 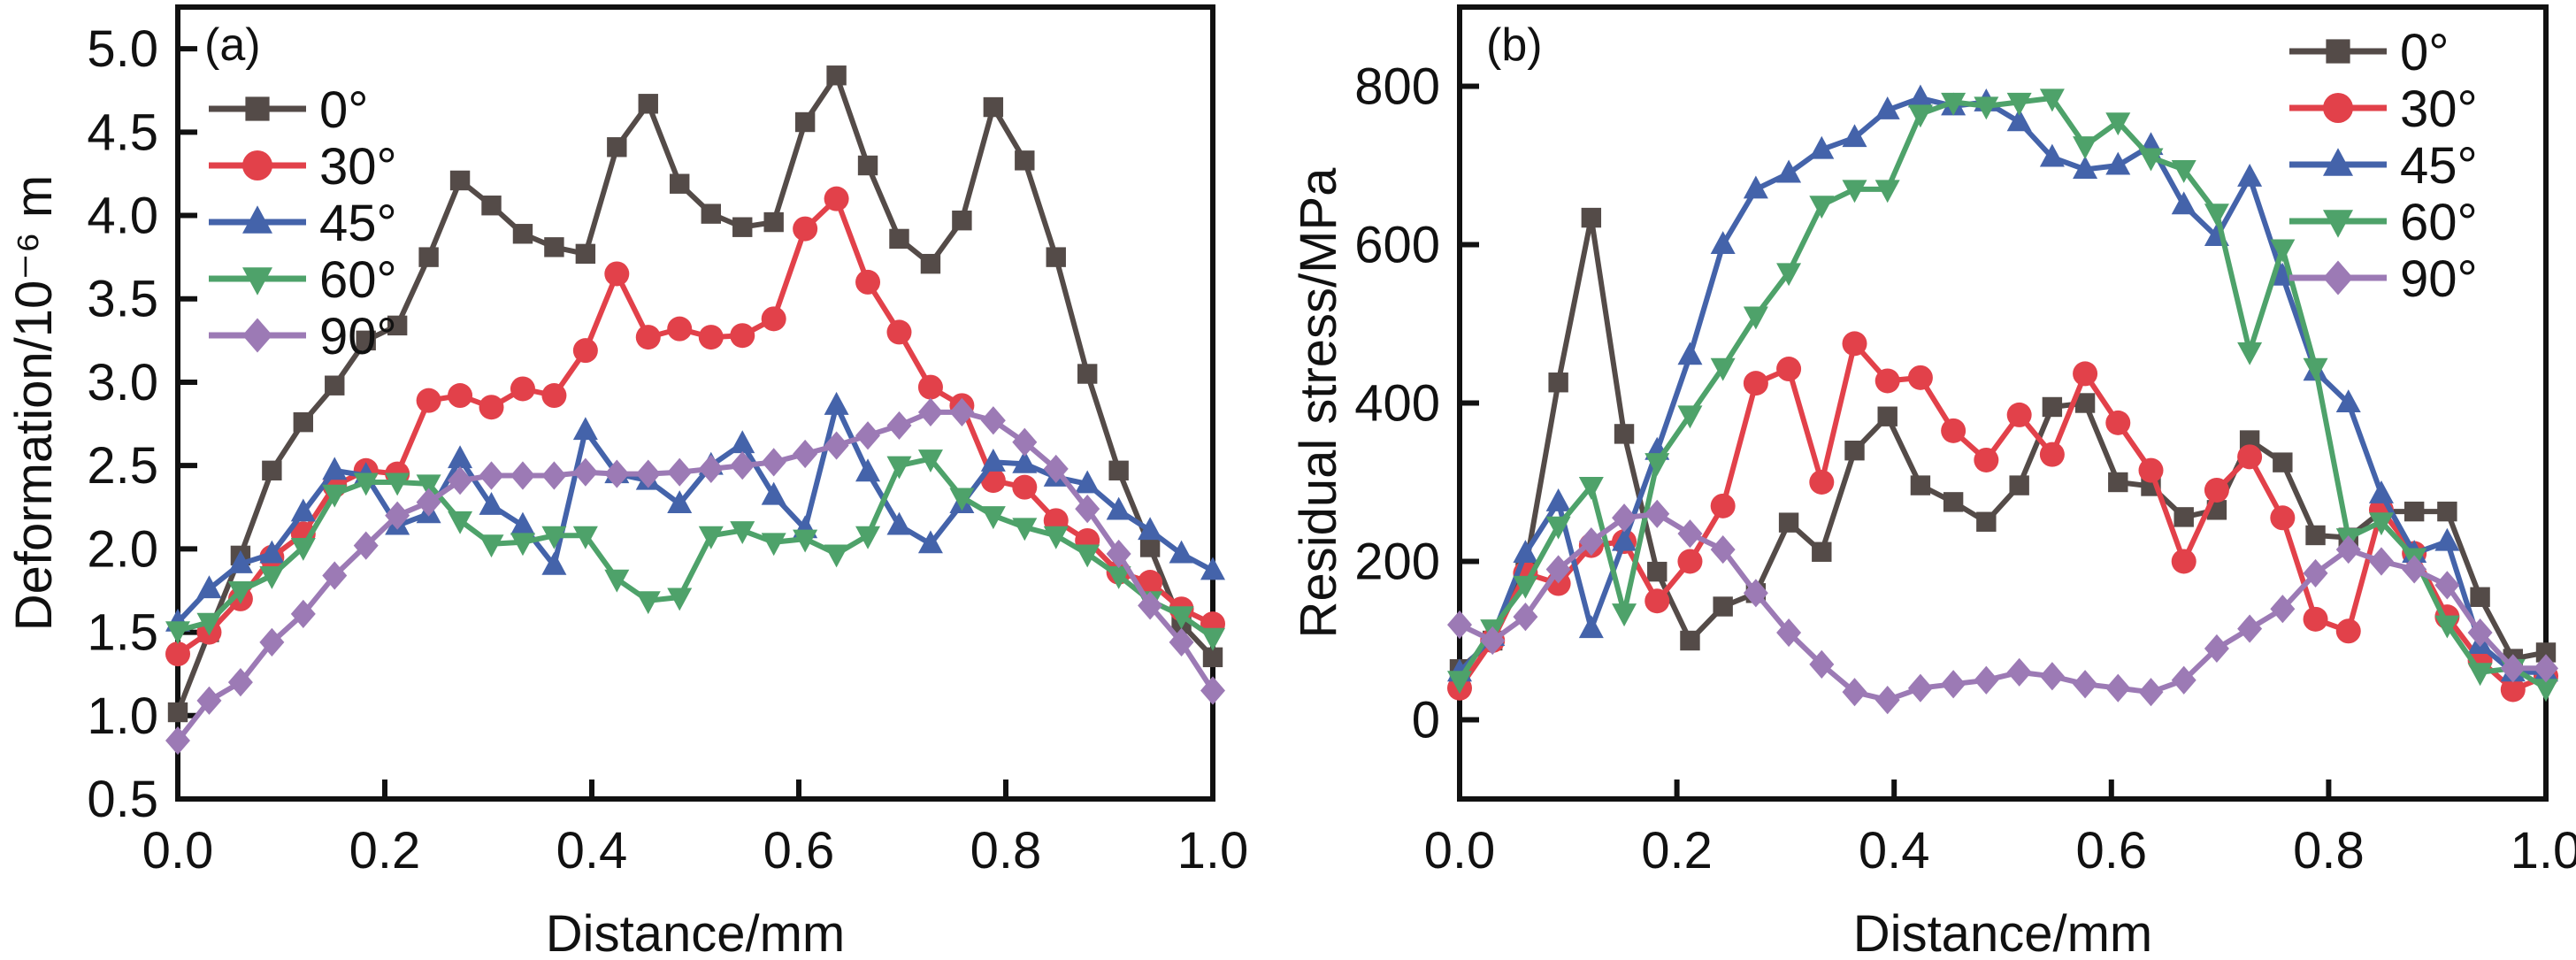 What do you see at coordinates (1397, 245) in the screenshot?
I see `y-tick-label: 600` at bounding box center [1397, 245].